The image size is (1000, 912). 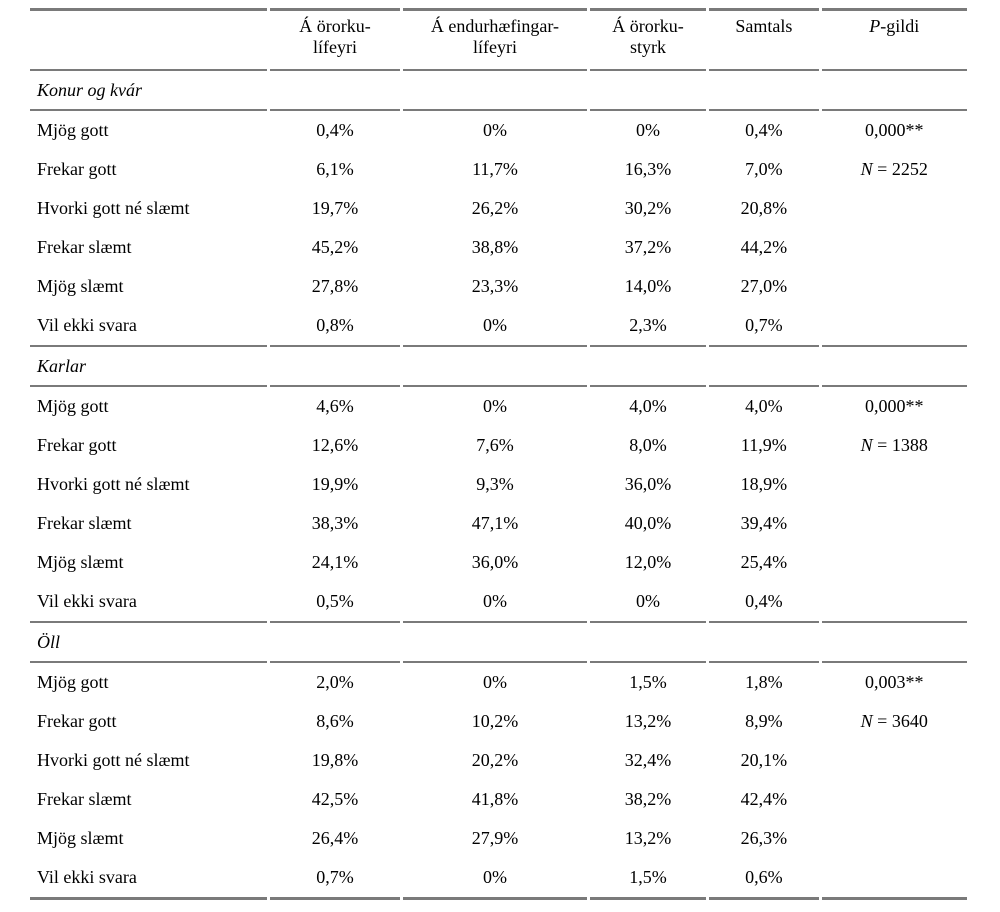 I want to click on header-endurhaefingarlifeyri-line1: Á endurhæfingar-, so click(x=495, y=26).